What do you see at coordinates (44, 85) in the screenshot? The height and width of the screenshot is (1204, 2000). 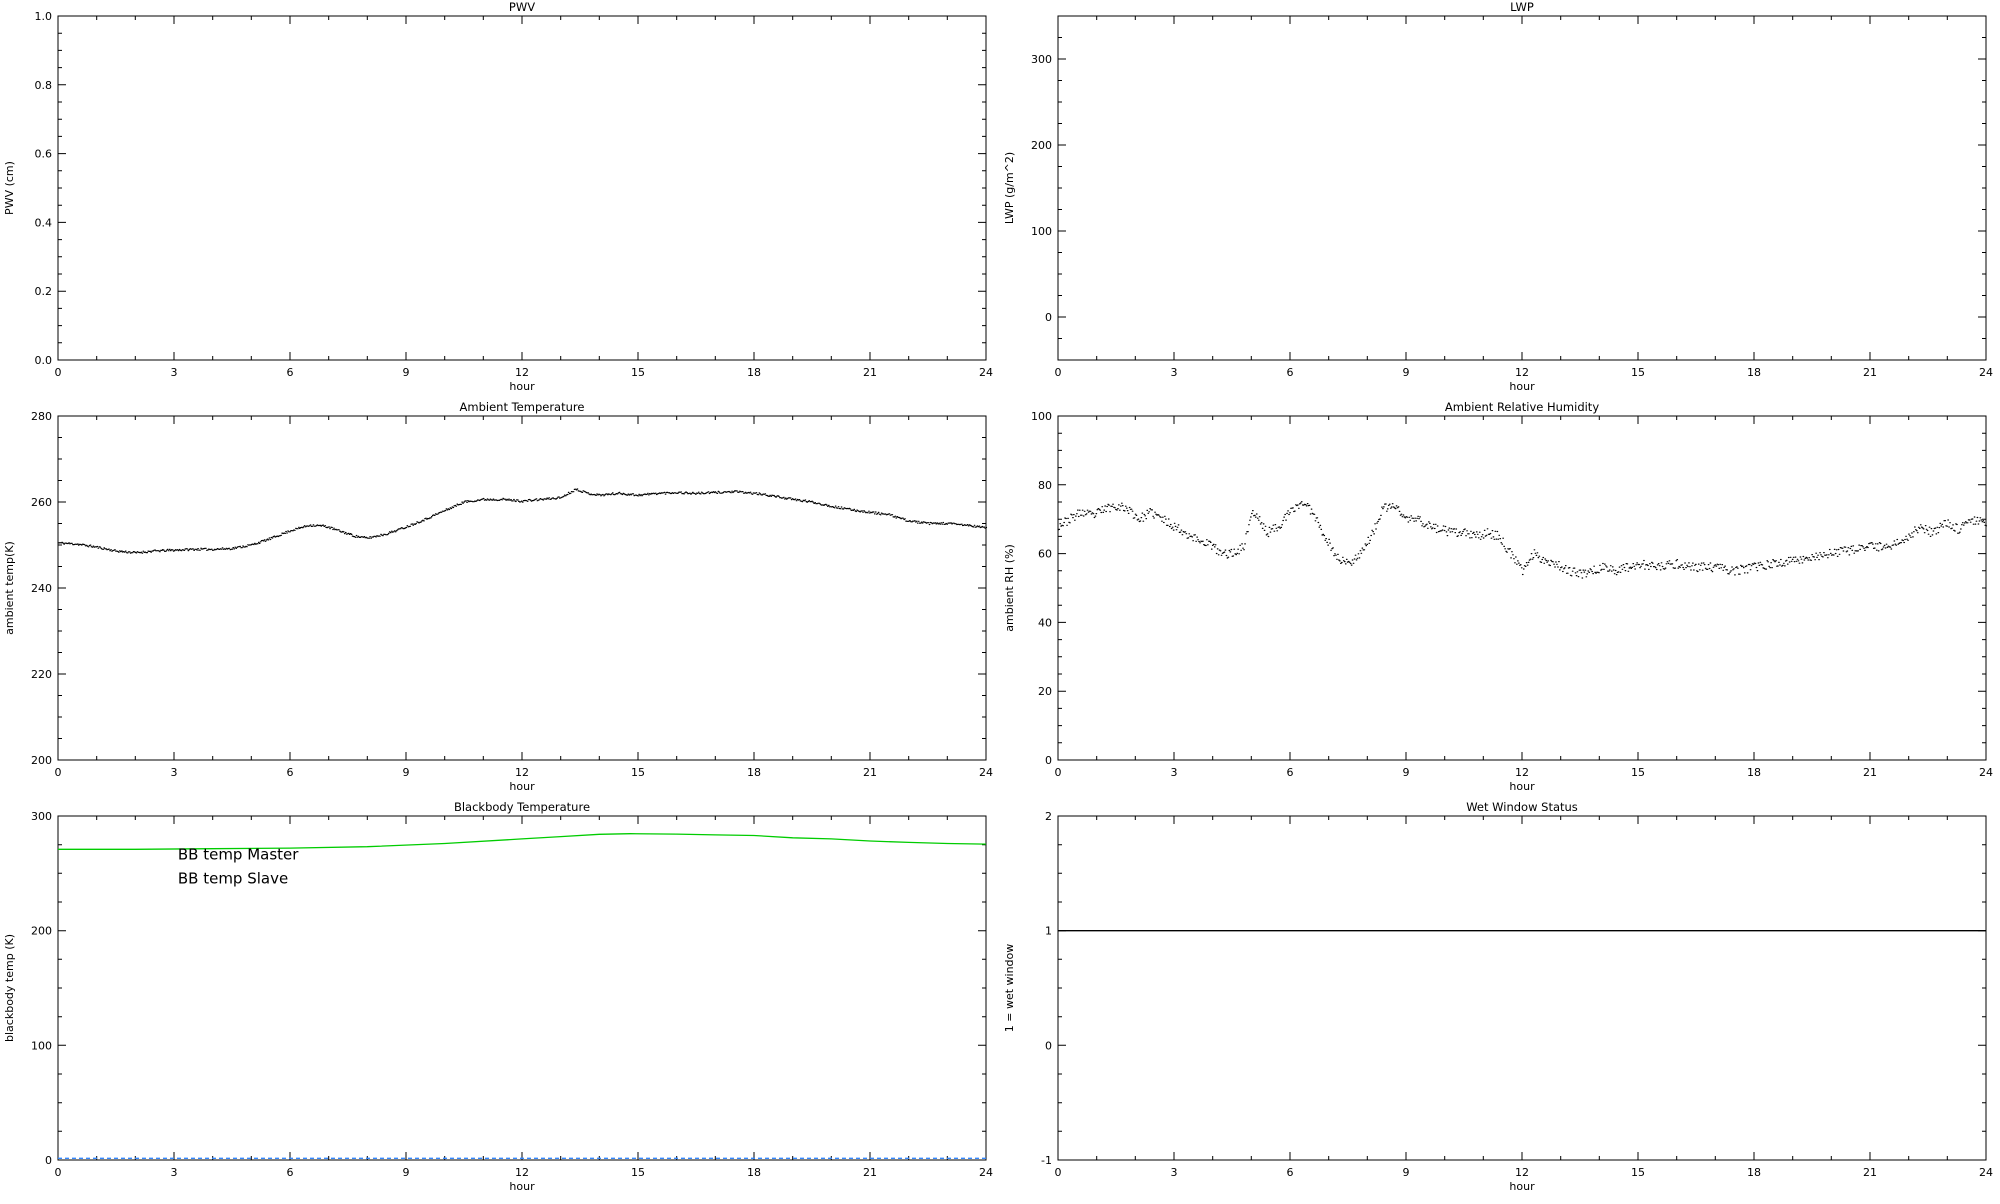 I see `y-tick-label: 0.8` at bounding box center [44, 85].